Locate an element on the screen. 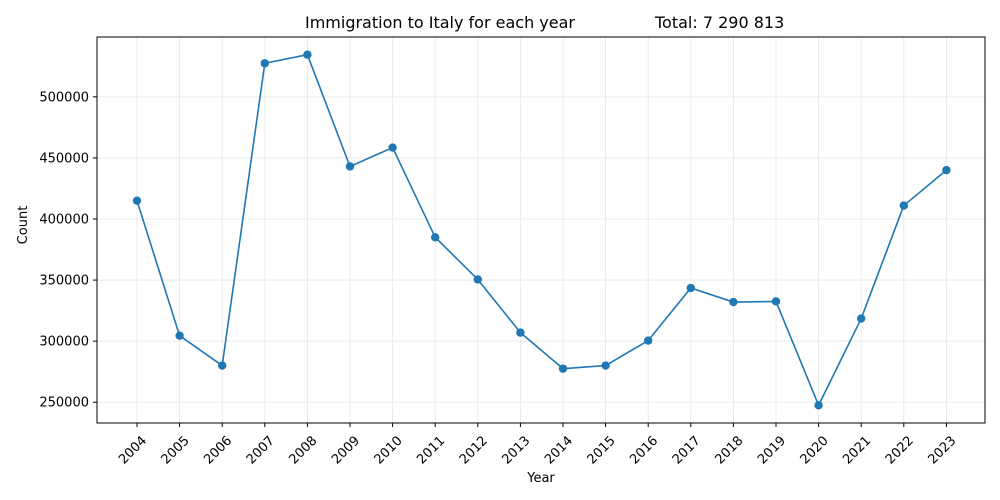  y-tick-label: 250000 is located at coordinates (64, 403).